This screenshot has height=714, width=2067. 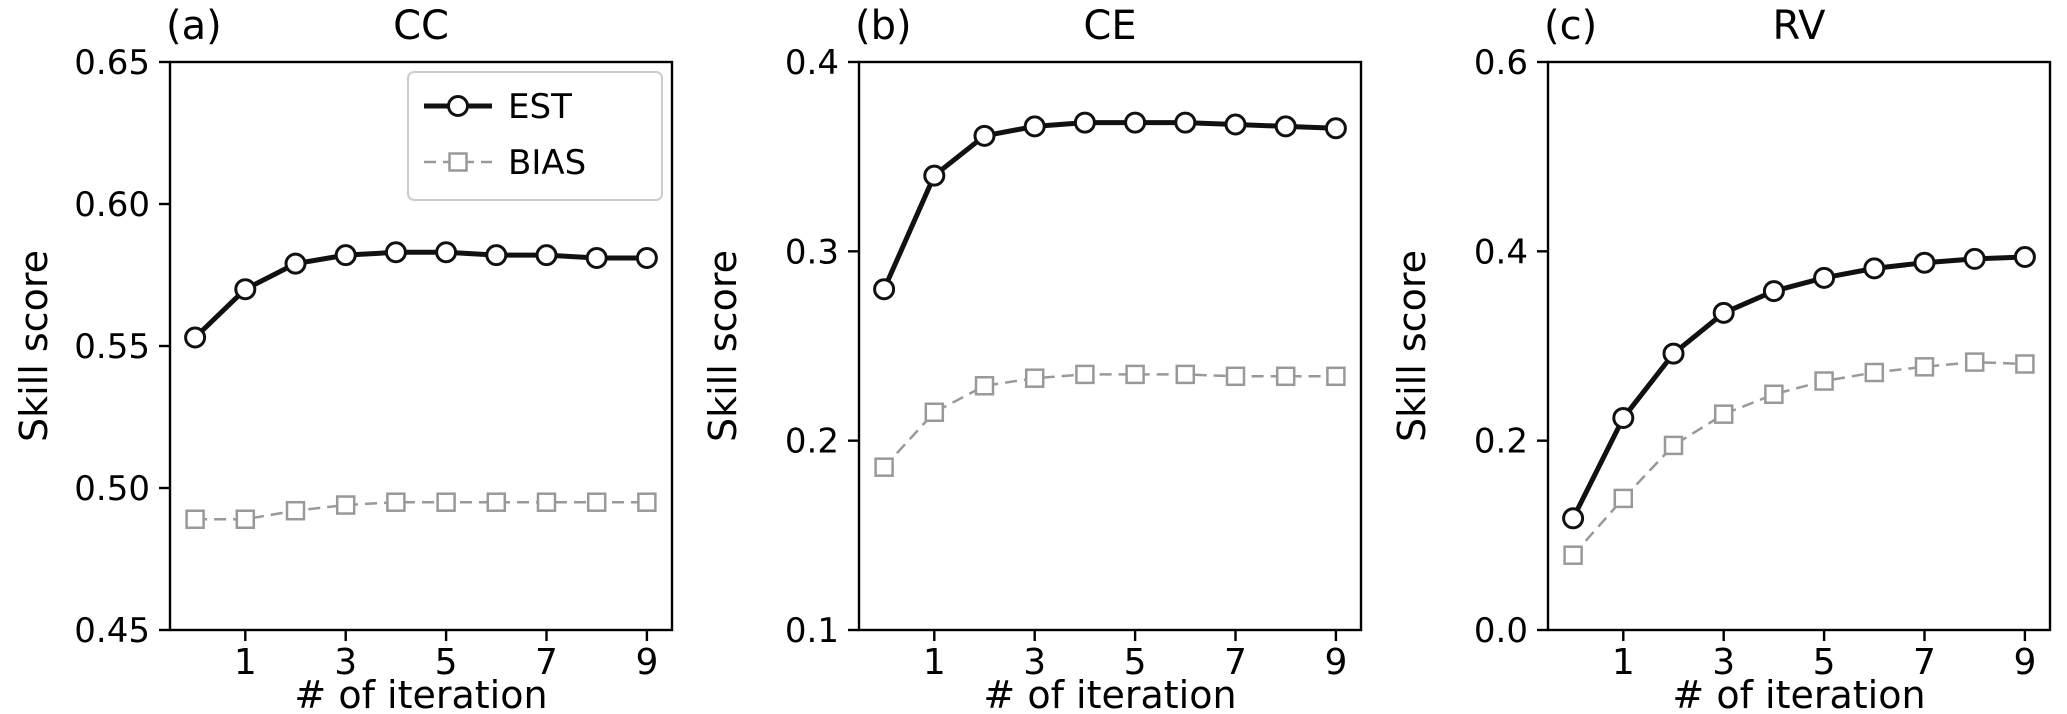 What do you see at coordinates (421, 693) in the screenshot?
I see `panel-a-x-axis-label: # of iteration` at bounding box center [421, 693].